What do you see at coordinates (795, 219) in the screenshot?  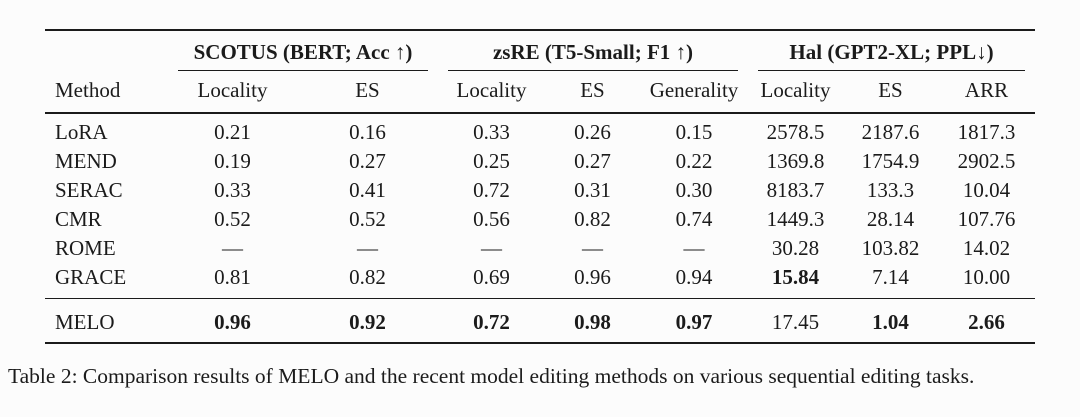 I see `value-cell: 1449.3` at bounding box center [795, 219].